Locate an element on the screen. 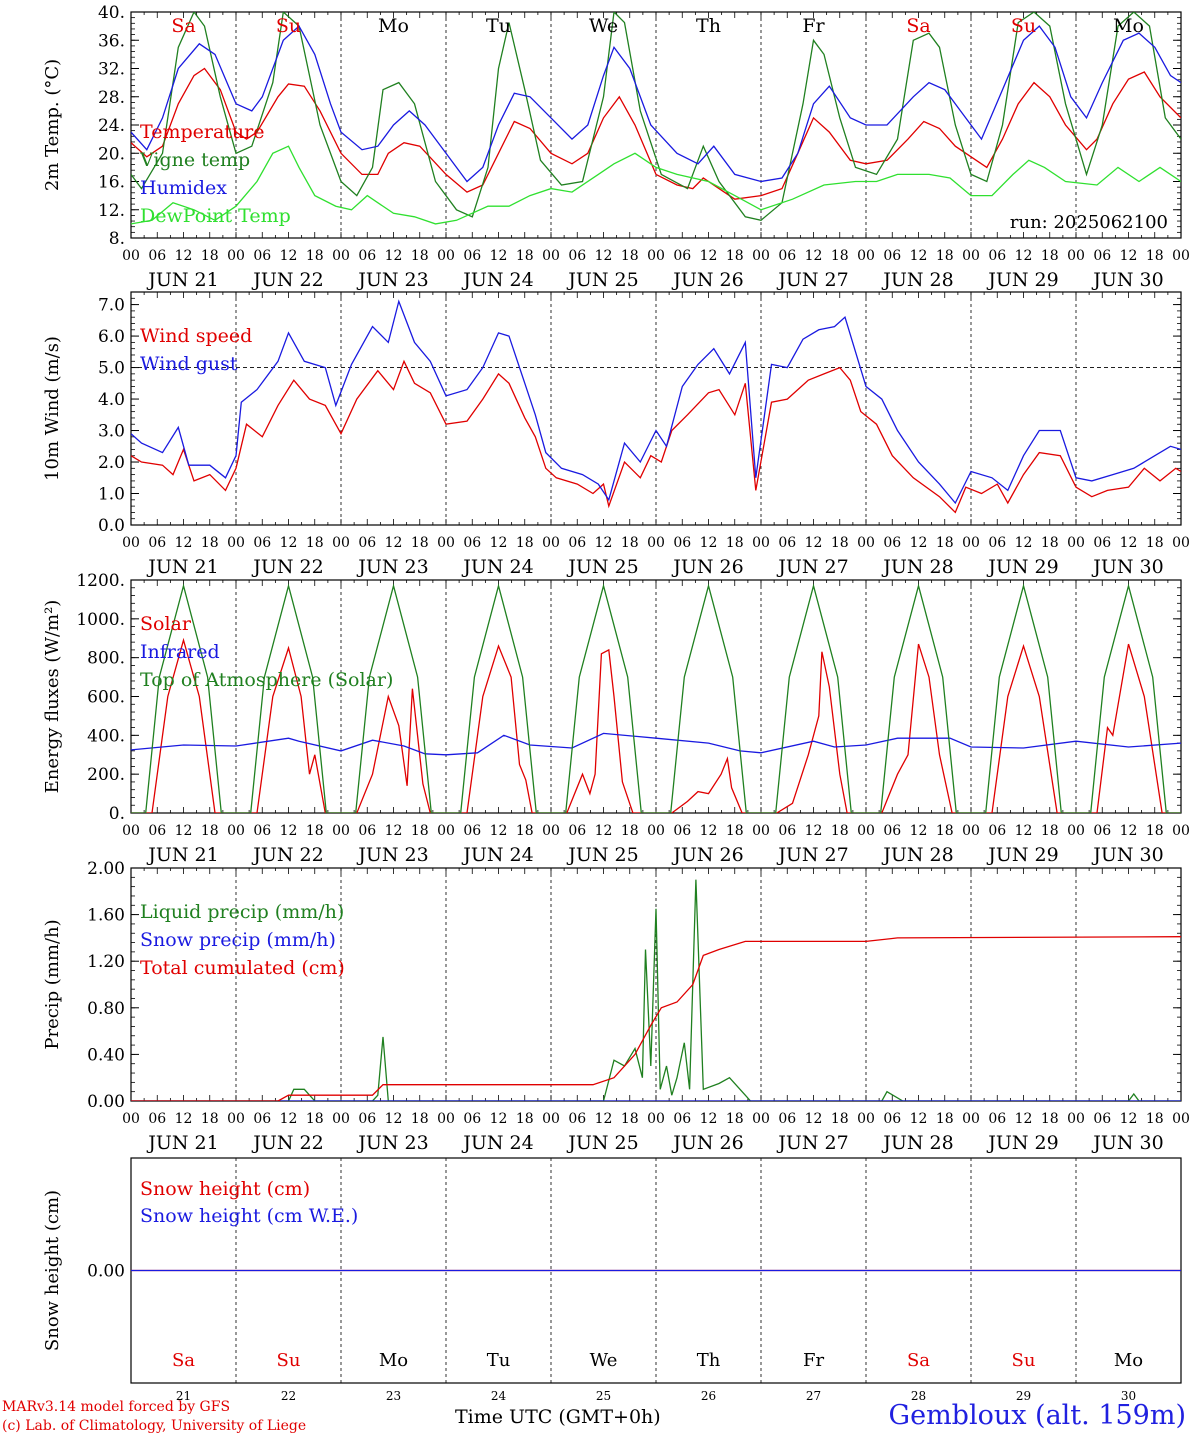 The image size is (1194, 1440). weekday-label: We is located at coordinates (604, 1360).